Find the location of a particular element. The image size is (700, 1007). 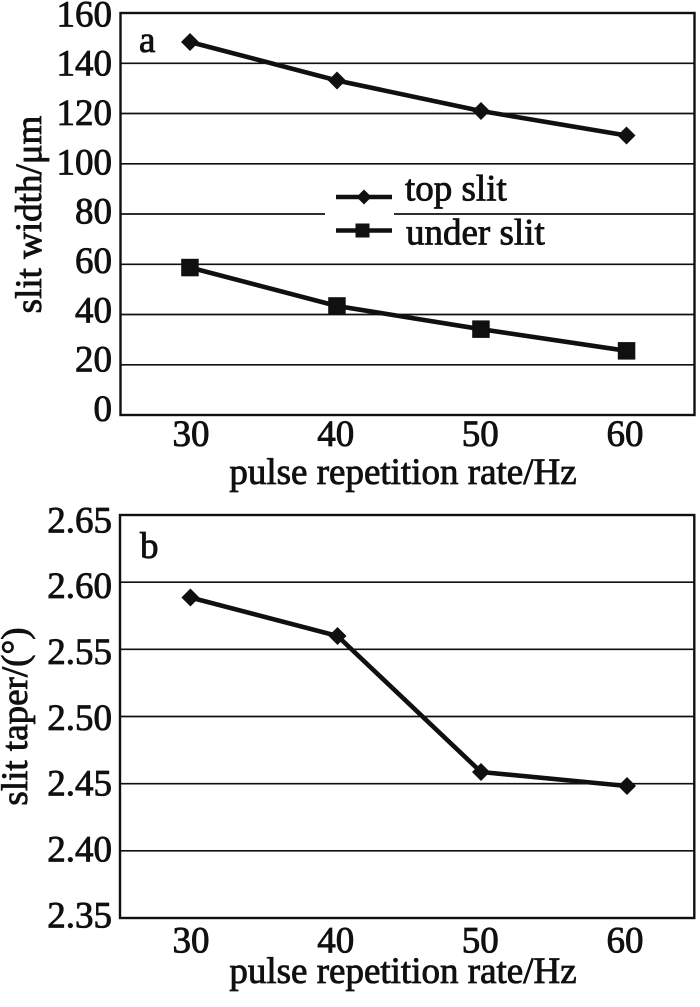

svg-text: 120 is located at coordinates (85, 113).